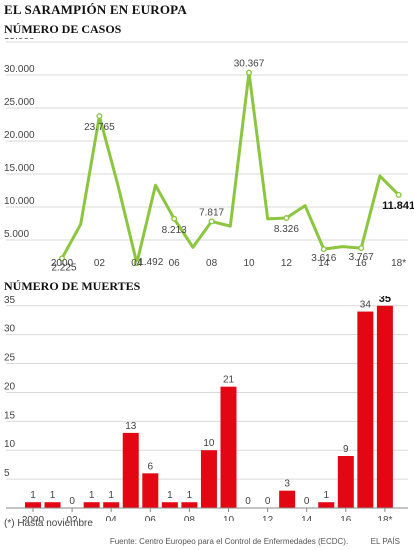 Image resolution: width=414 pixels, height=550 pixels. I want to click on cases-y-tick-label: 10.000, so click(19, 201).